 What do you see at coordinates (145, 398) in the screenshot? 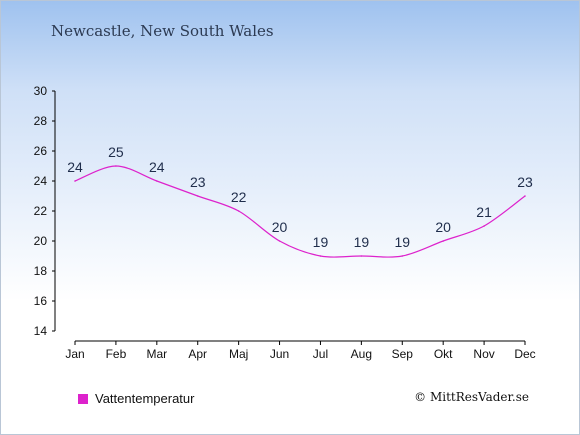
I see `legend-label: Vattentemperatur` at bounding box center [145, 398].